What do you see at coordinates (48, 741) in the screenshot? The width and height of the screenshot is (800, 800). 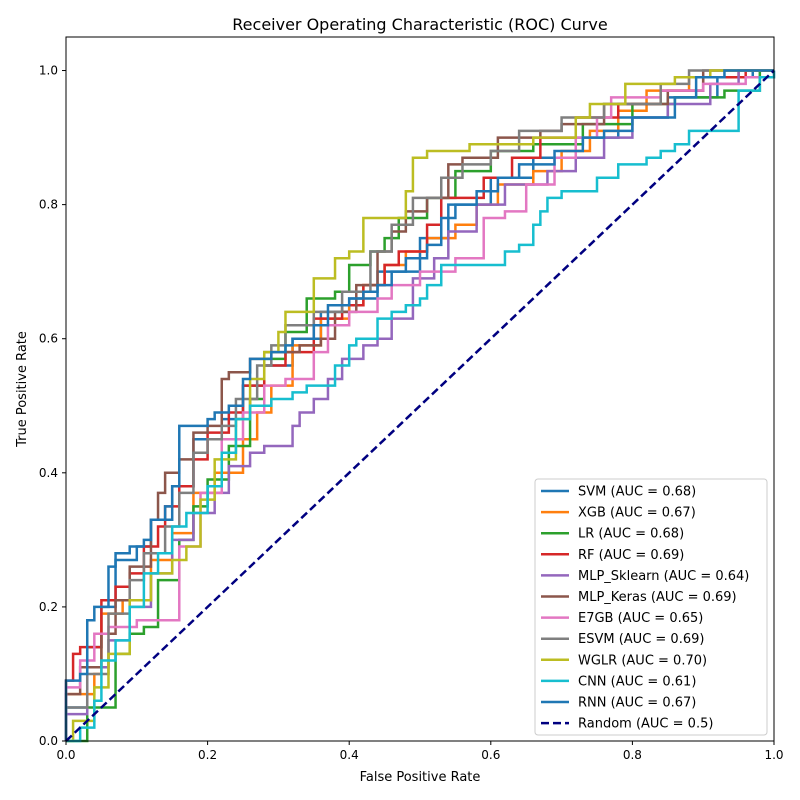 I see `y-tick-label: 0.0` at bounding box center [48, 741].